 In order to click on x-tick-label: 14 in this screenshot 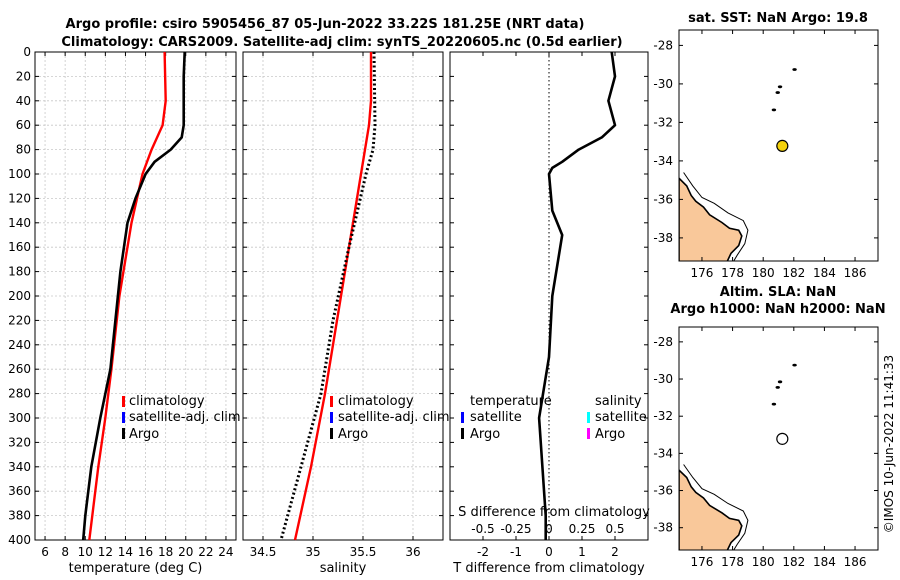, I will do `click(125, 552)`.